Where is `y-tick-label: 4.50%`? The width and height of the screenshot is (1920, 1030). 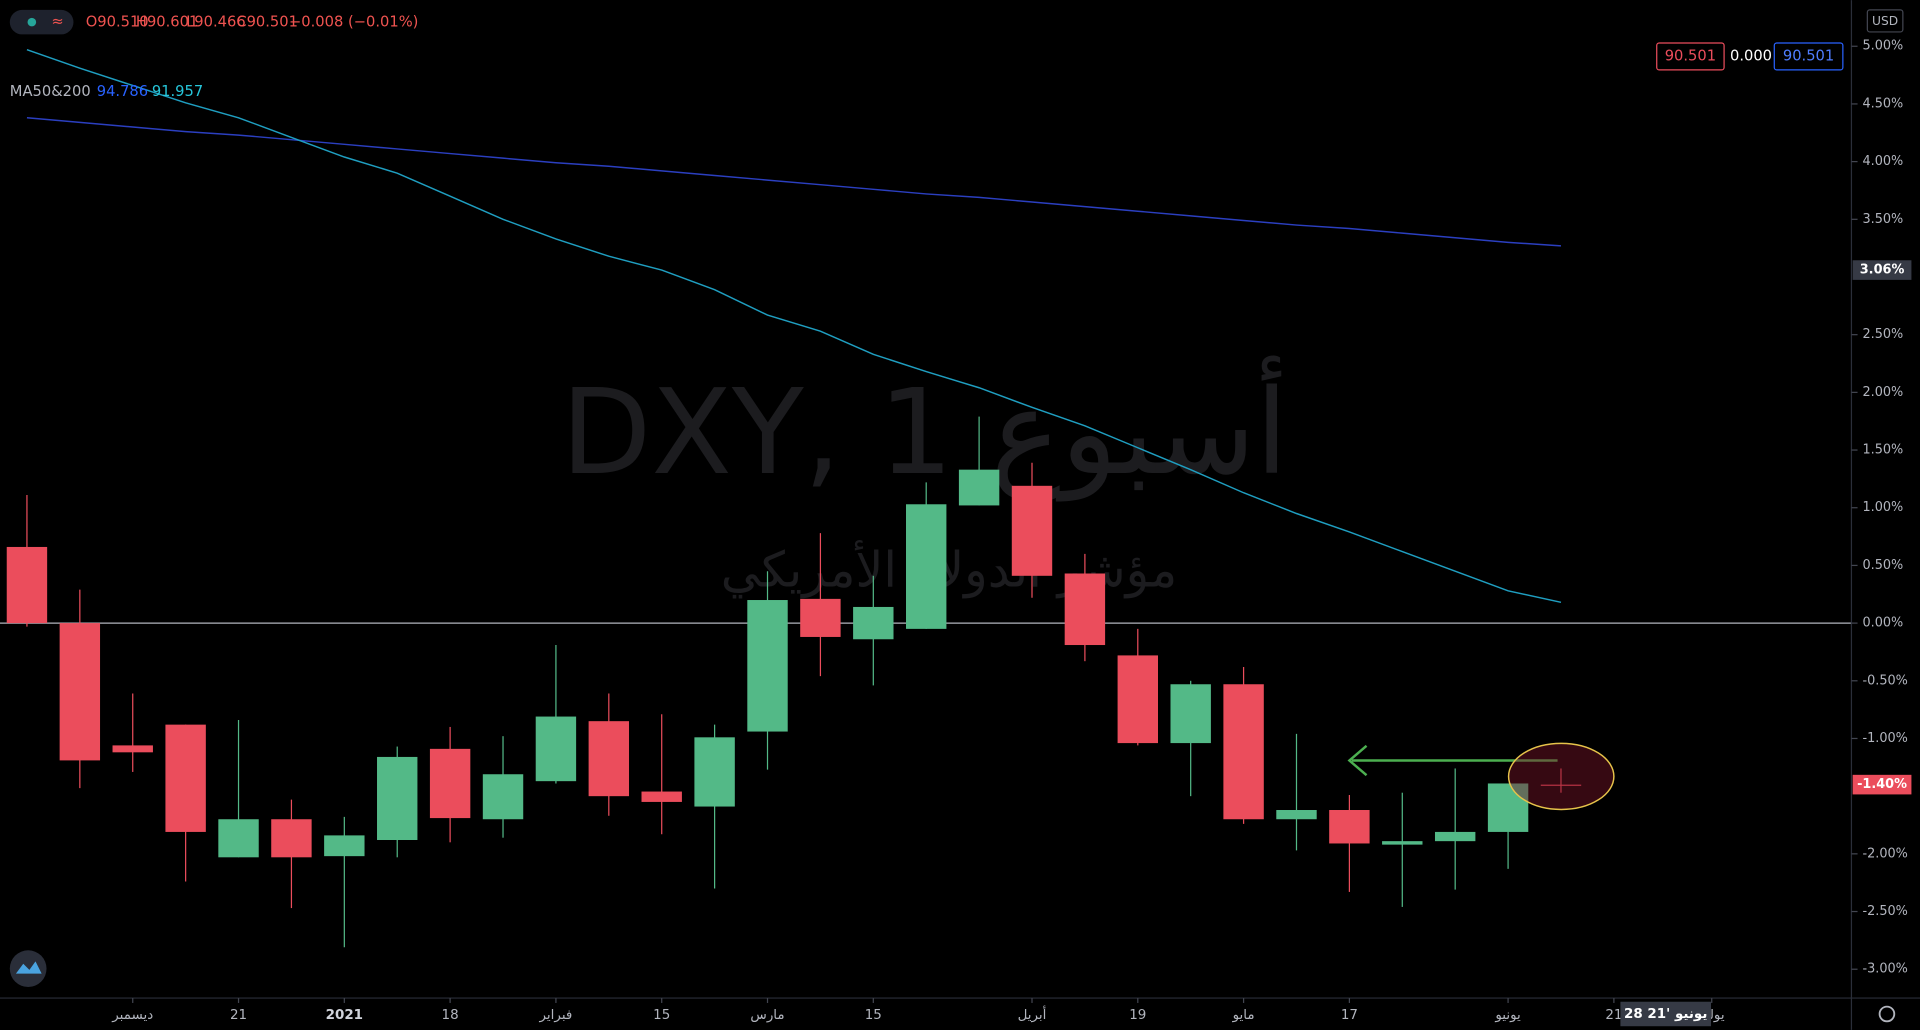 y-tick-label: 4.50% is located at coordinates (1882, 103).